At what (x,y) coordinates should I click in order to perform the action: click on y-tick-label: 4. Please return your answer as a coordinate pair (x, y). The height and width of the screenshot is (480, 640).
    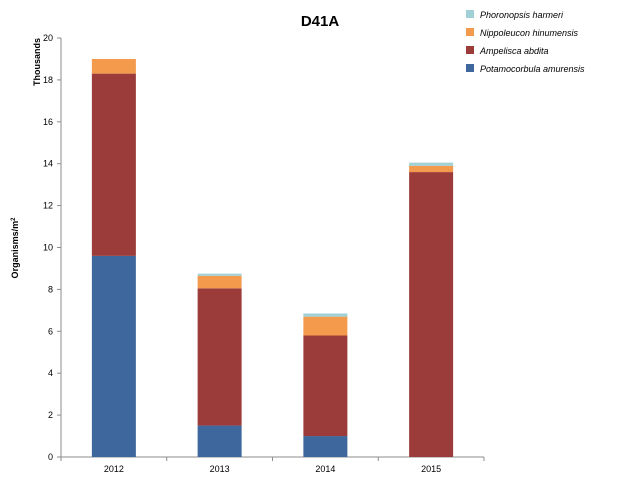
    Looking at the image, I should click on (50, 373).